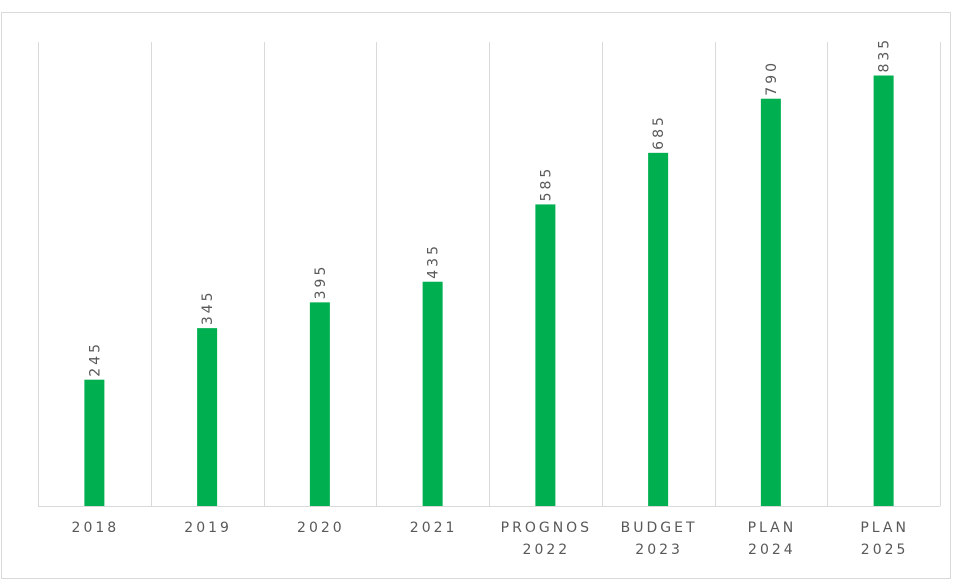 The height and width of the screenshot is (581, 956). What do you see at coordinates (546, 528) in the screenshot?
I see `x-tick-label-line: PROGNOS` at bounding box center [546, 528].